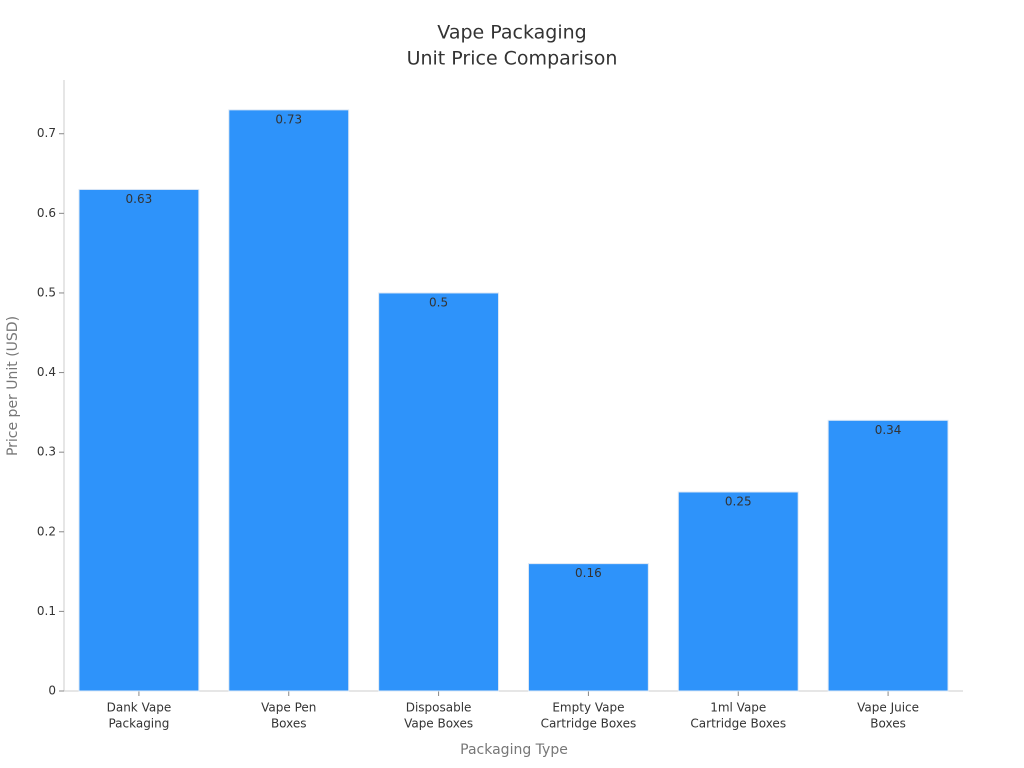  What do you see at coordinates (738, 708) in the screenshot?
I see `x-tick-label: 1ml Vape` at bounding box center [738, 708].